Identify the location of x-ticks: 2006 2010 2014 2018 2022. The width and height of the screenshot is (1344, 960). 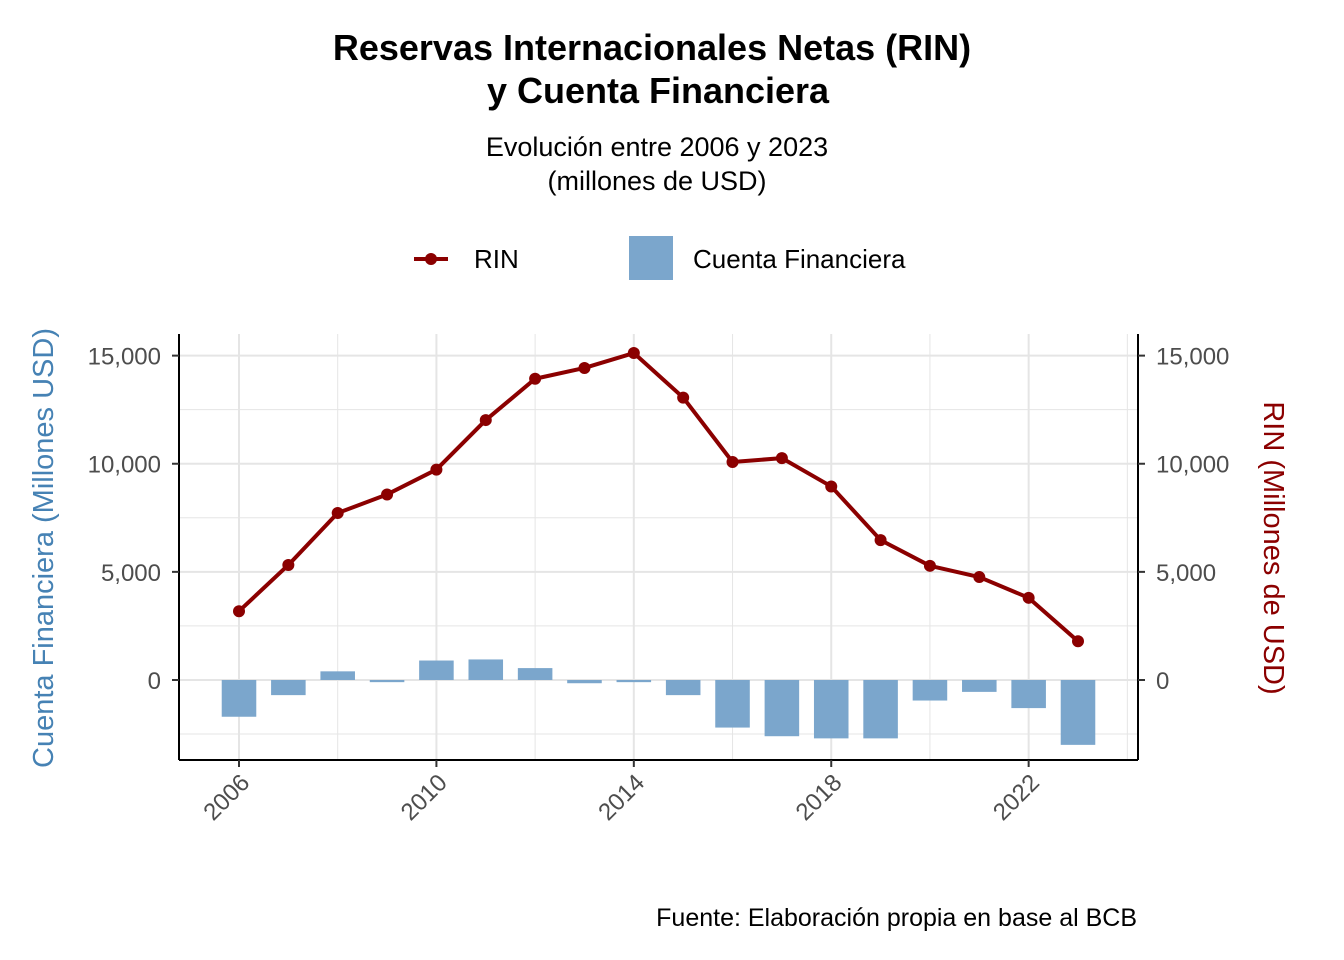
(621, 793).